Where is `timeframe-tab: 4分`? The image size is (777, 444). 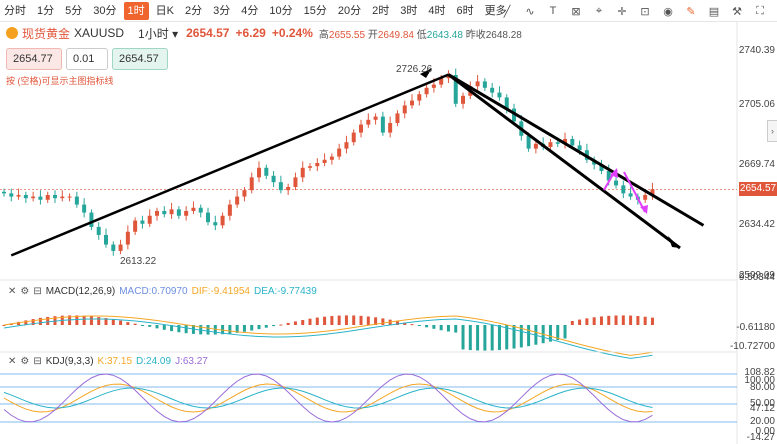
timeframe-tab: 4分 is located at coordinates (250, 10).